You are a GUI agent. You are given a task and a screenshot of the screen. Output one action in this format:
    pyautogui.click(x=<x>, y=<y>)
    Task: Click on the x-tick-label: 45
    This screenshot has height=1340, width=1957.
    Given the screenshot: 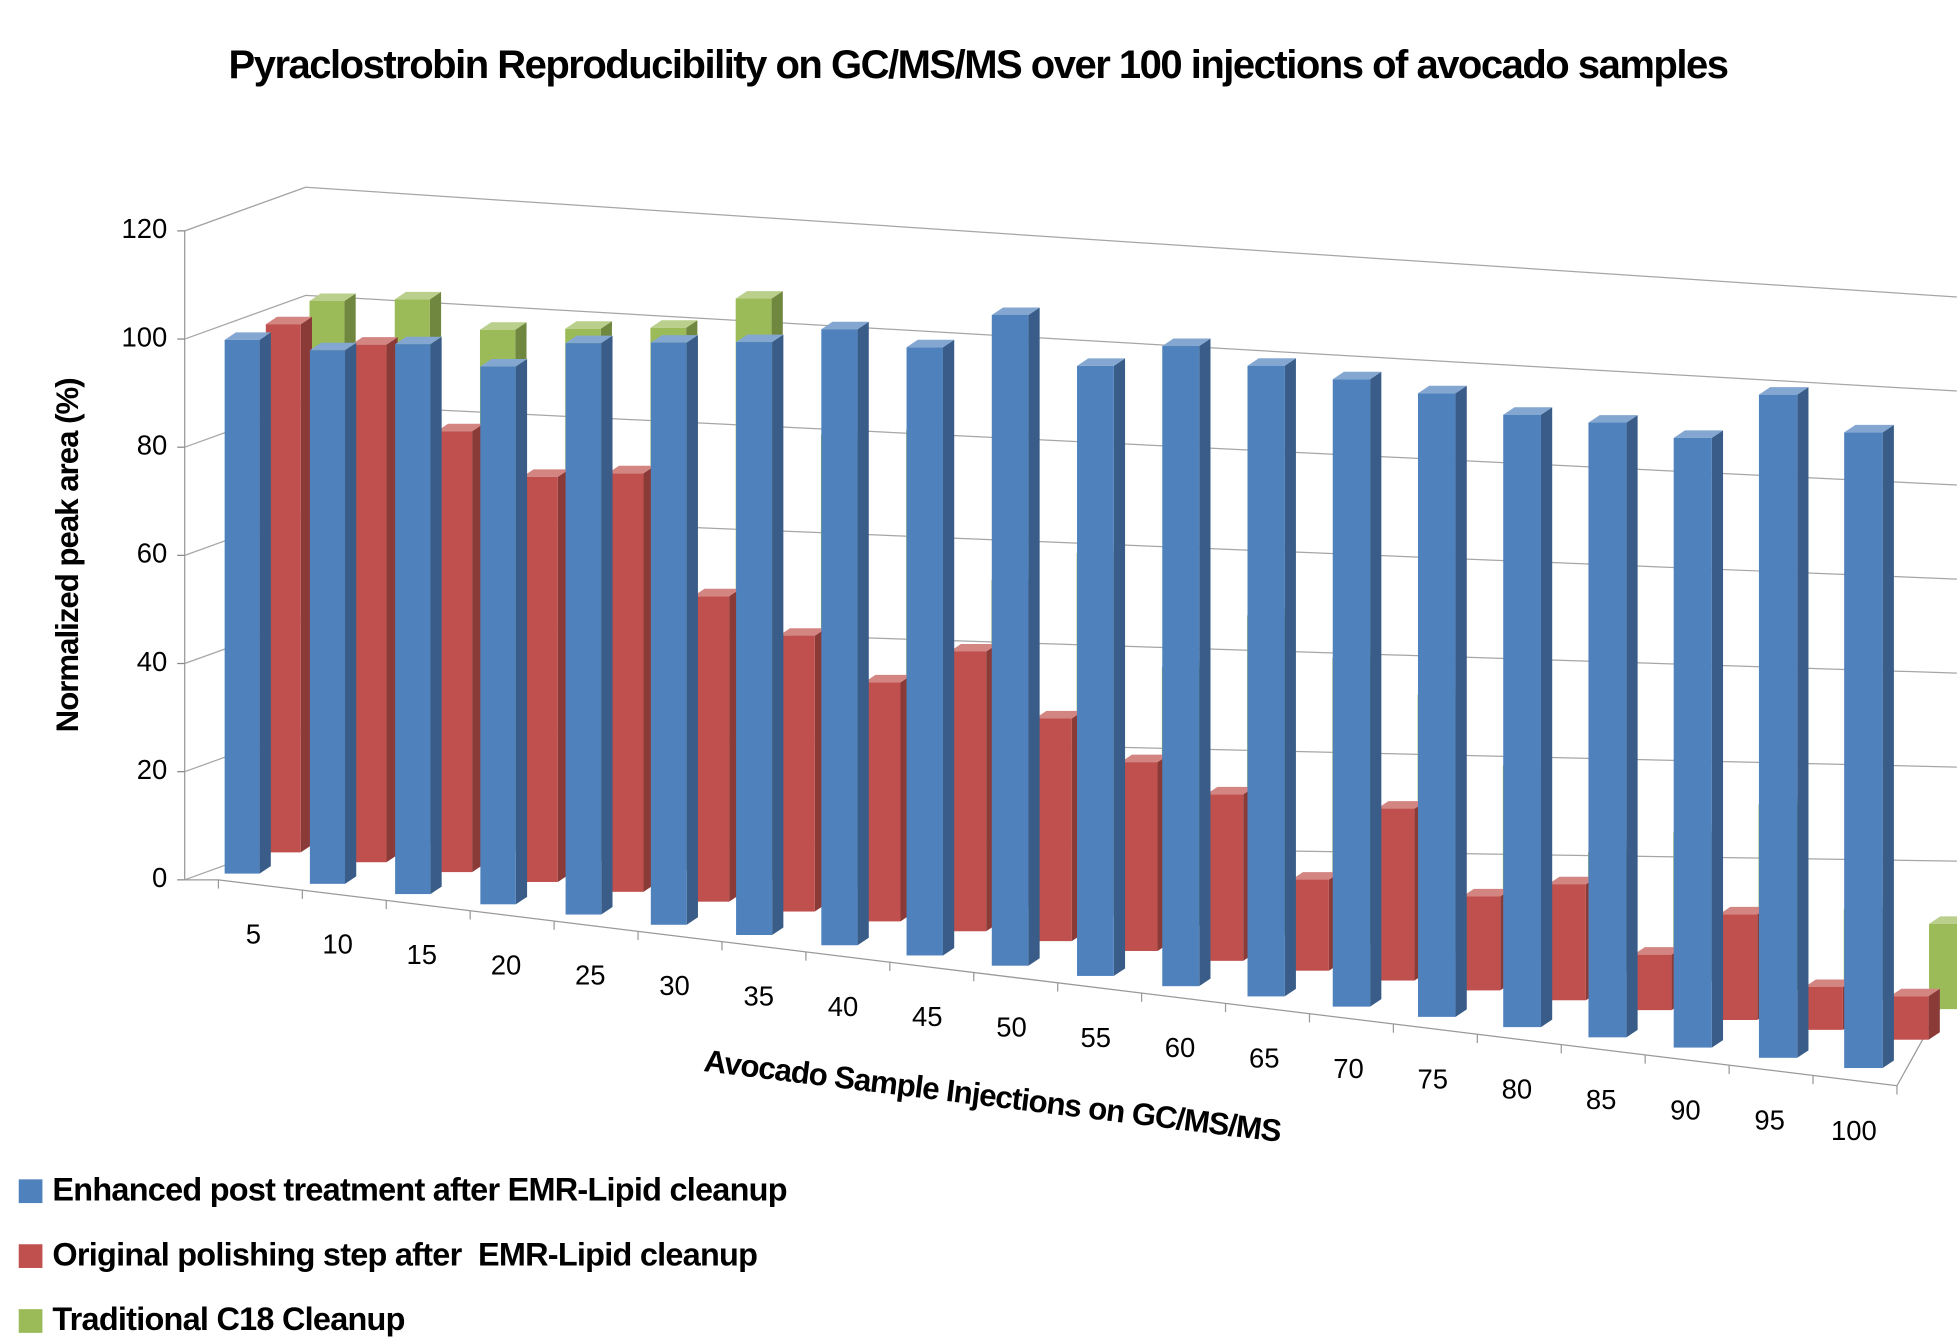 What is the action you would take?
    pyautogui.click(x=927, y=1016)
    